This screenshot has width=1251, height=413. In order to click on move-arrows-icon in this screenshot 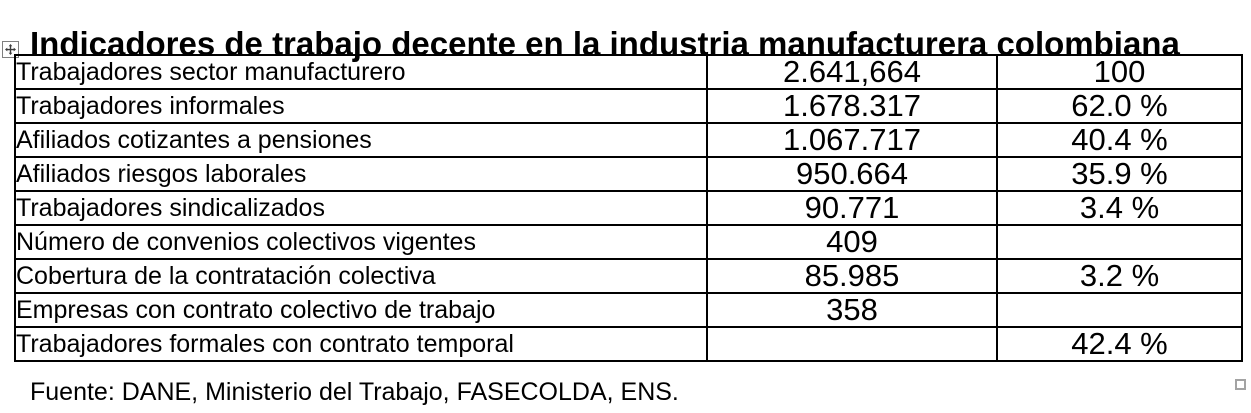, I will do `click(10, 49)`.